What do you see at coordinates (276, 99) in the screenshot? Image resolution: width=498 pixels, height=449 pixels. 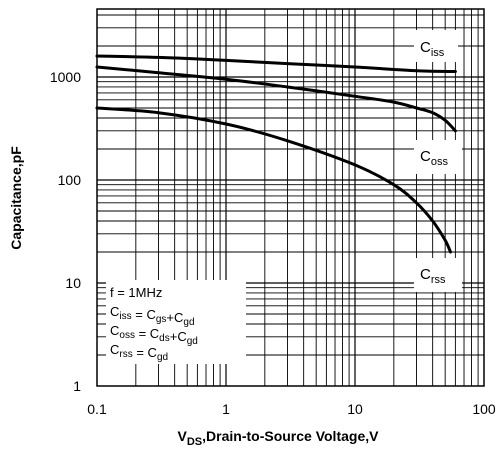 I see `curve-oss` at bounding box center [276, 99].